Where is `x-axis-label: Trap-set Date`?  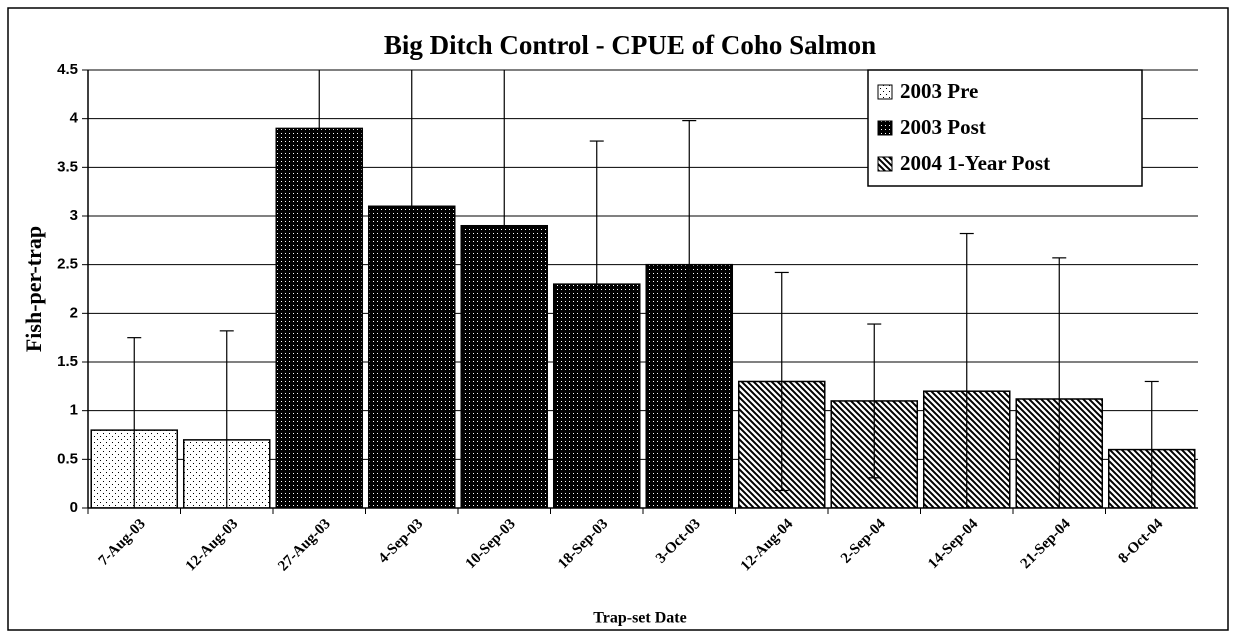
x-axis-label: Trap-set Date is located at coordinates (639, 618).